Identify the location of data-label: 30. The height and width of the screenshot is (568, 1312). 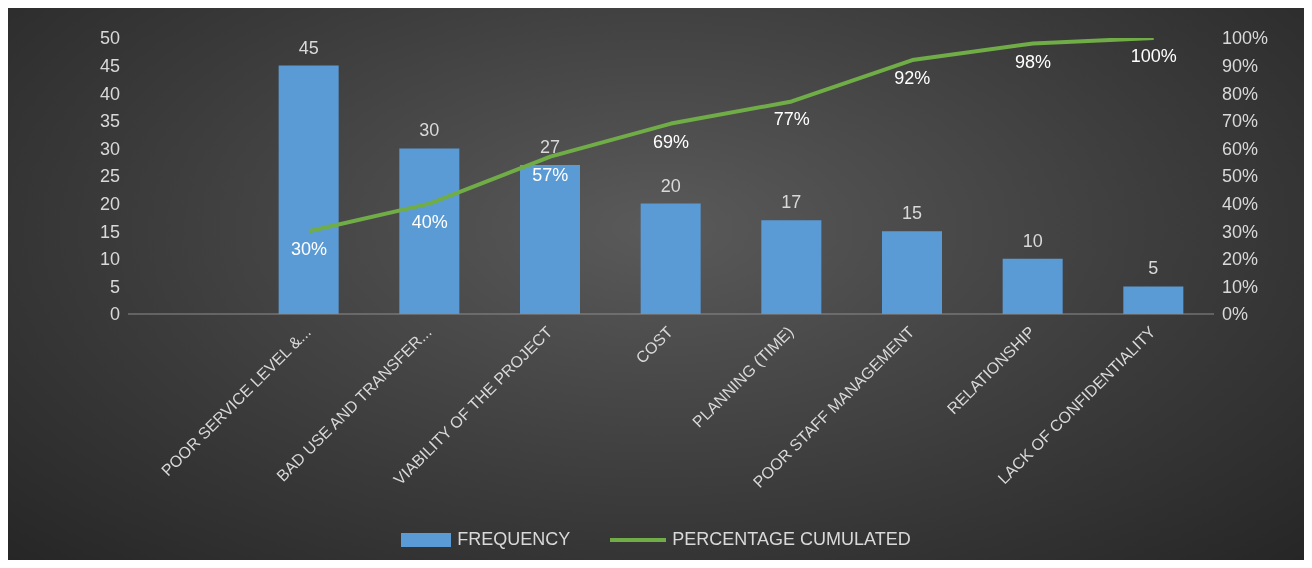
(429, 130).